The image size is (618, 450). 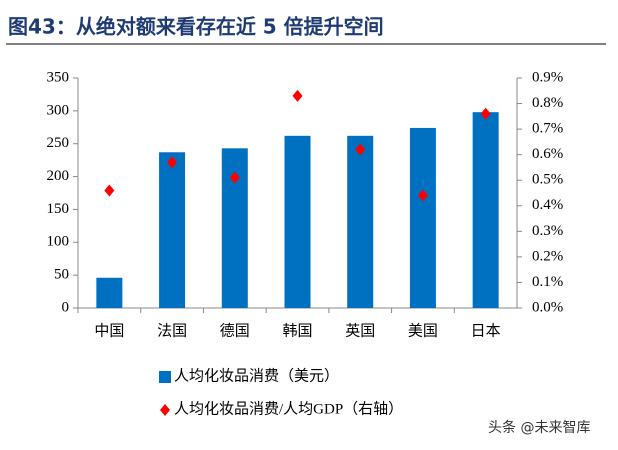 What do you see at coordinates (547, 282) in the screenshot?
I see `y2-tick-label: 0.1%` at bounding box center [547, 282].